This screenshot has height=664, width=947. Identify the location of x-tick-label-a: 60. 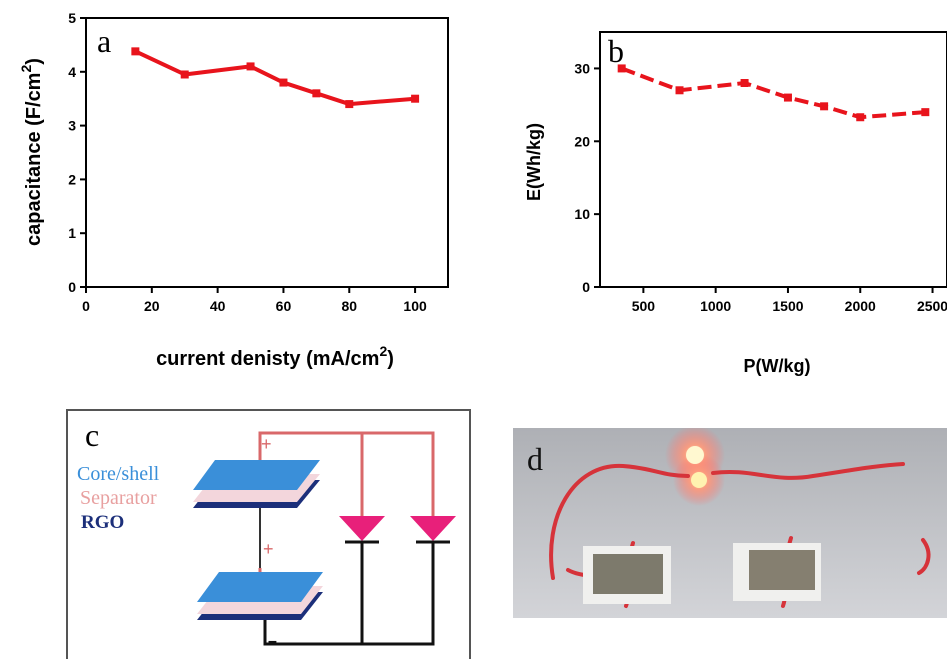
(284, 306).